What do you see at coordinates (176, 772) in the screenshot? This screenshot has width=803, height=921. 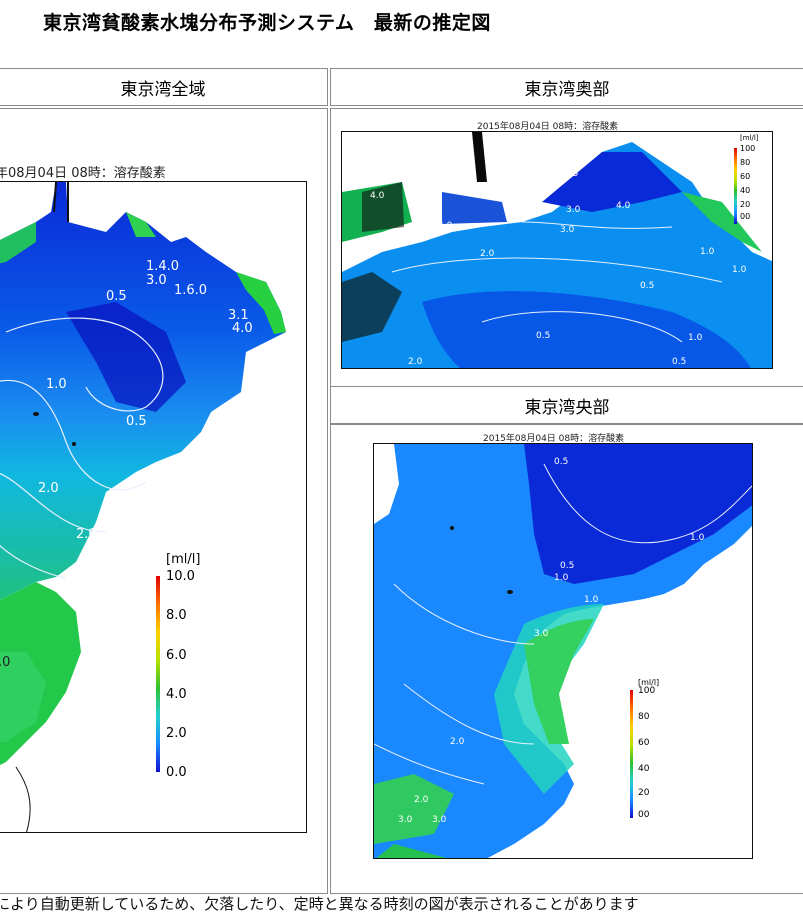 I see `legend-tick: 0.0` at bounding box center [176, 772].